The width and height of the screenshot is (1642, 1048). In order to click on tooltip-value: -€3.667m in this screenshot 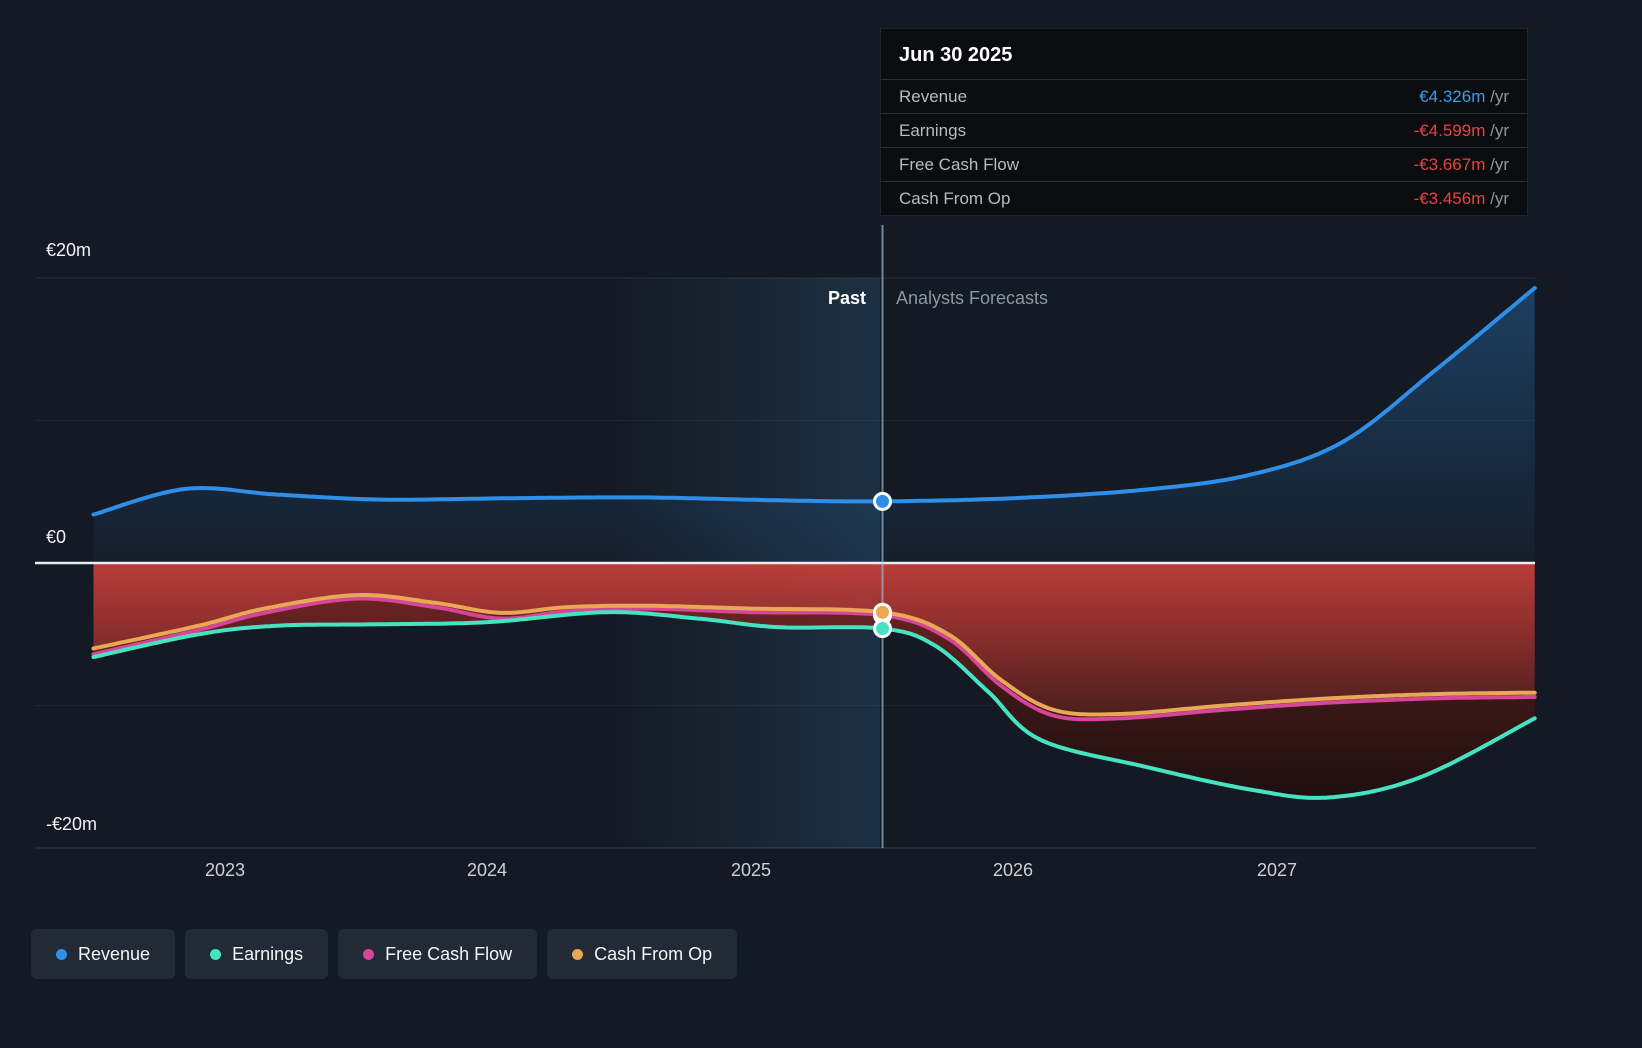, I will do `click(1449, 164)`.